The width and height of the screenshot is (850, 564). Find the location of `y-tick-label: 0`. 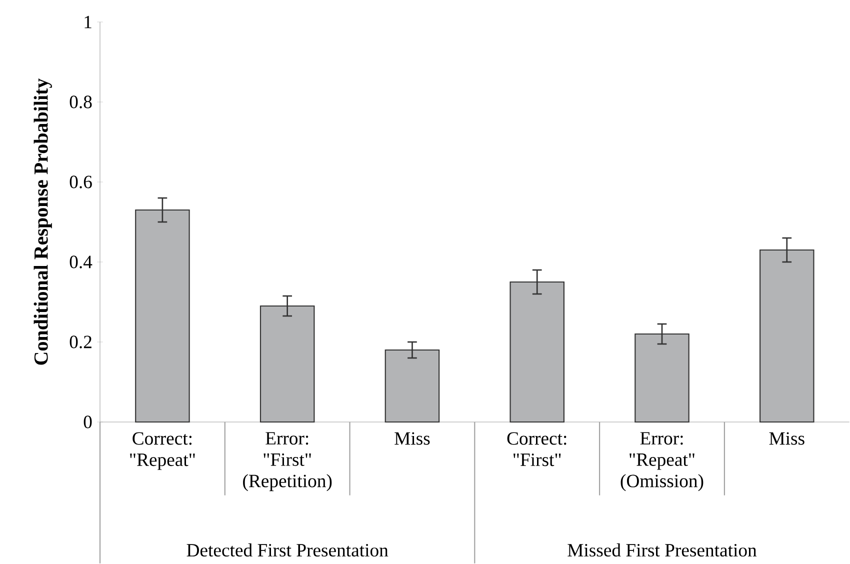

y-tick-label: 0 is located at coordinates (88, 422).